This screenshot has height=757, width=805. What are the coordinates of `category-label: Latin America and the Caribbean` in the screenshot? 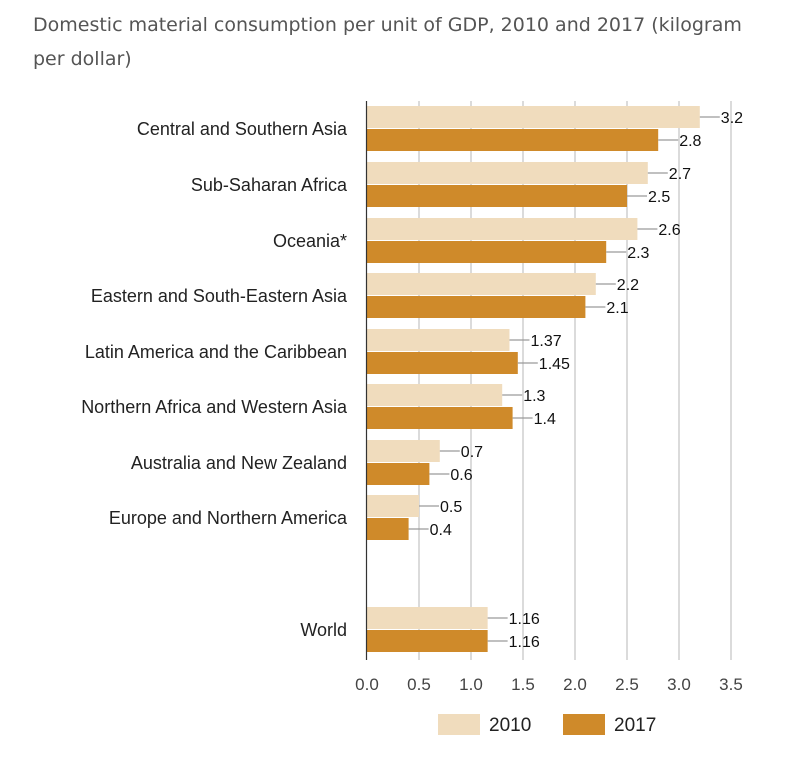 It's located at (216, 352).